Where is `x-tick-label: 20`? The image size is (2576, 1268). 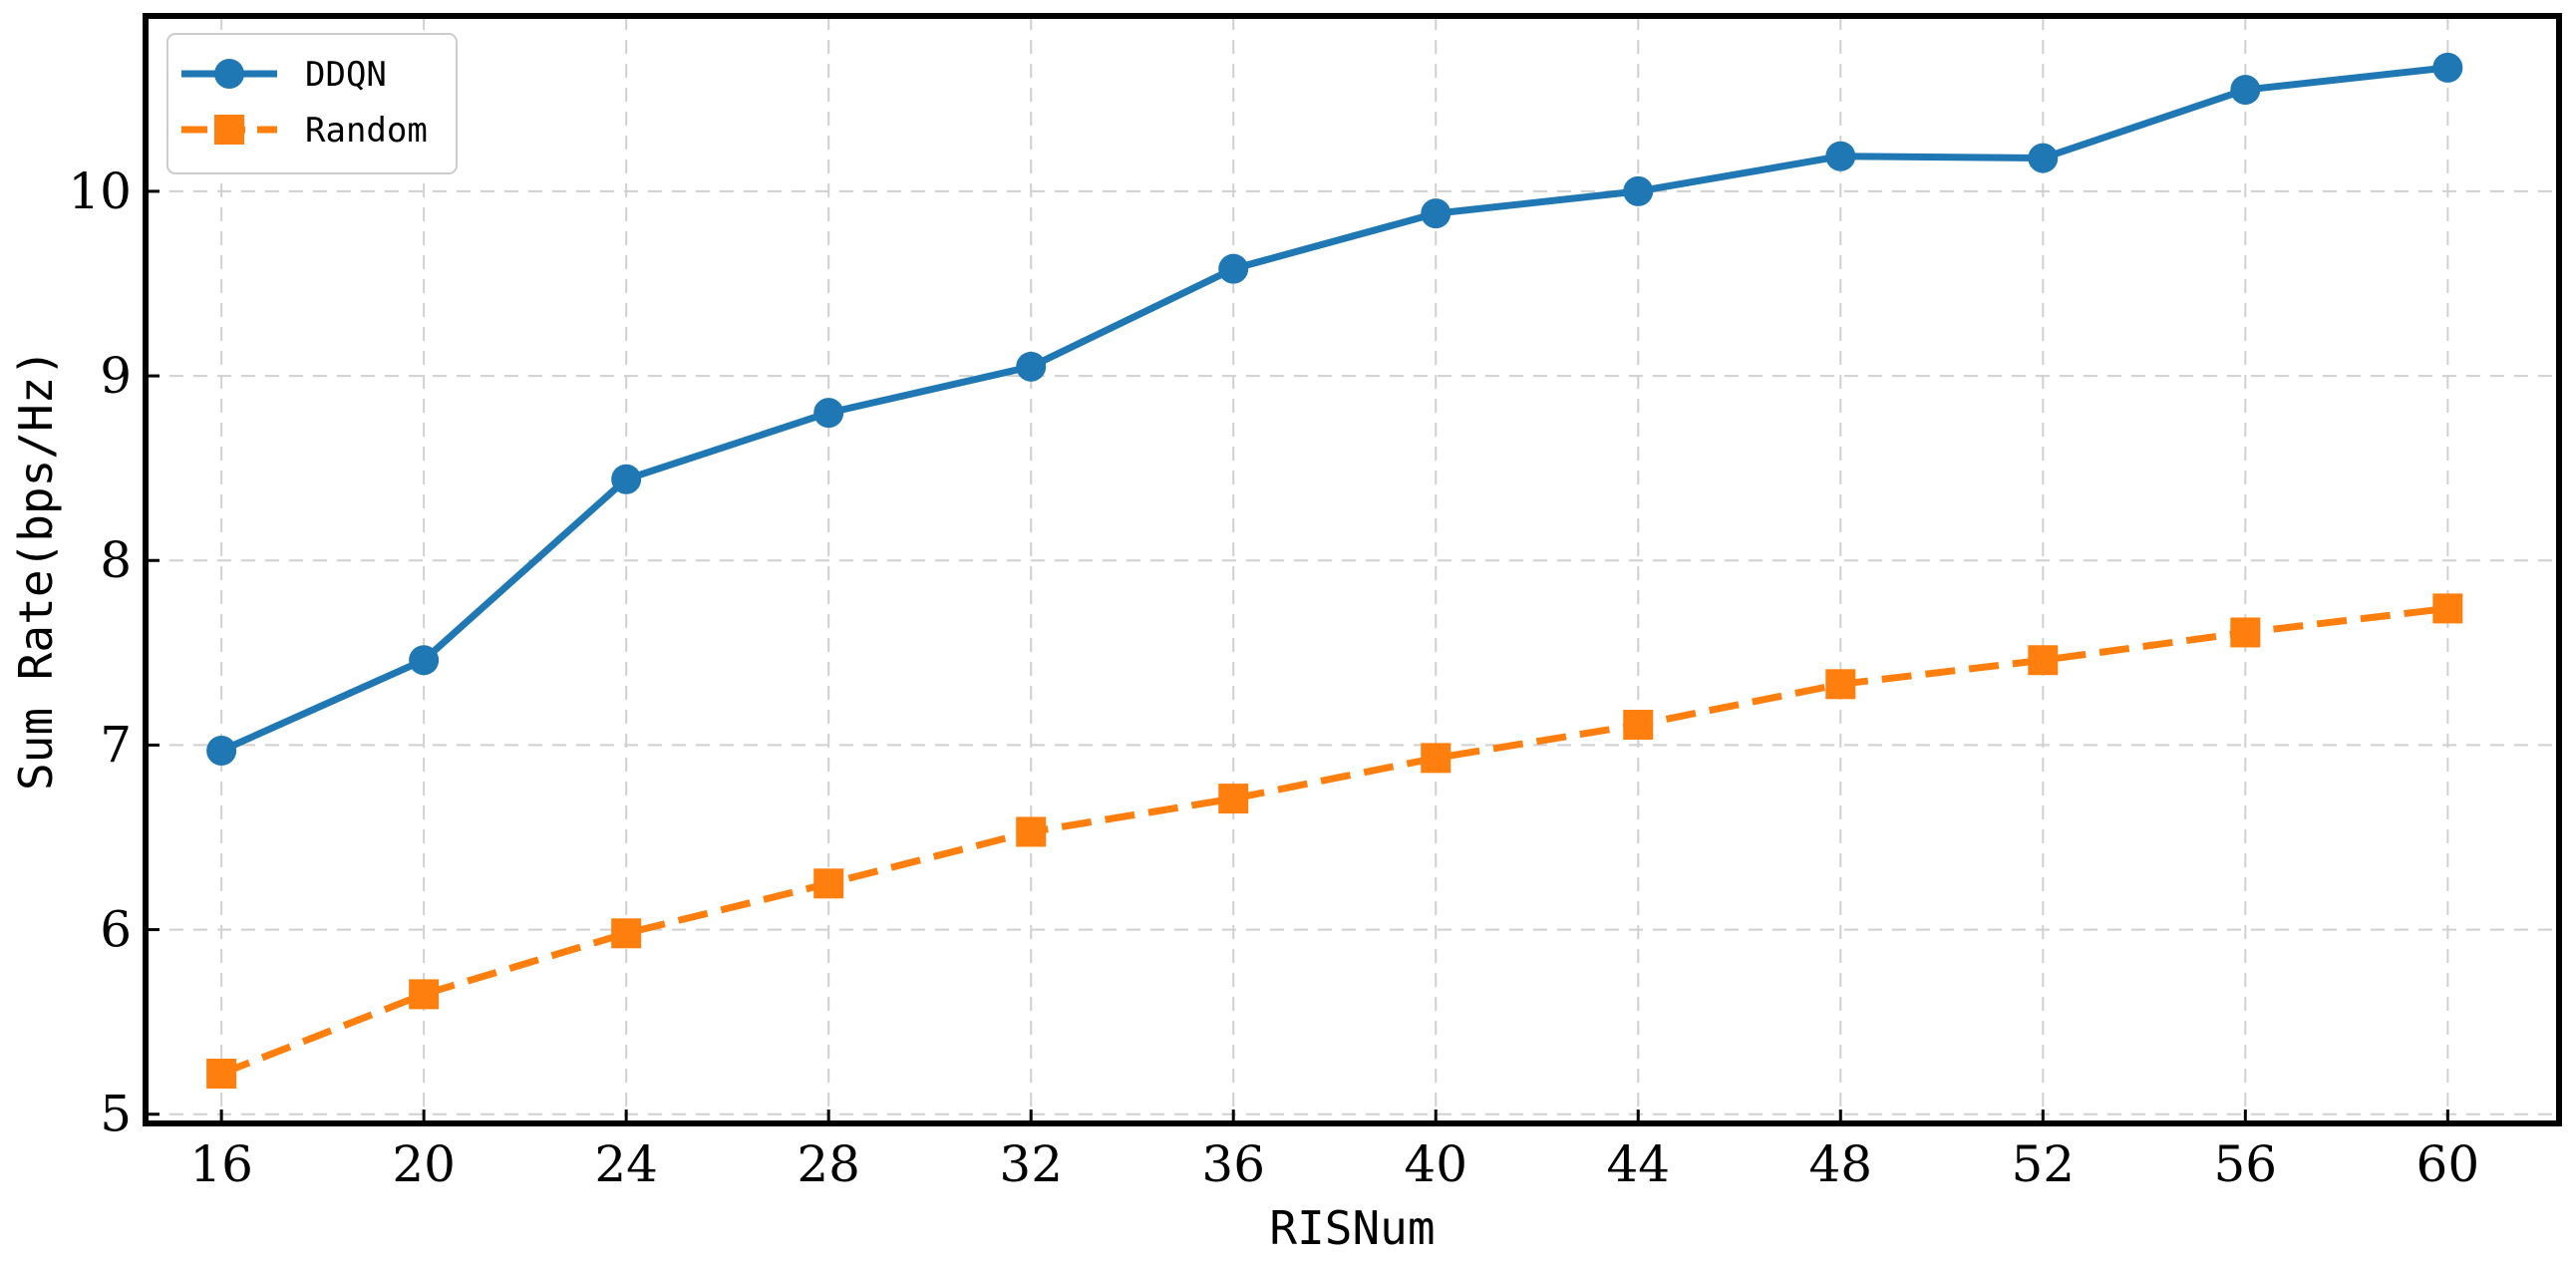 x-tick-label: 20 is located at coordinates (424, 1164).